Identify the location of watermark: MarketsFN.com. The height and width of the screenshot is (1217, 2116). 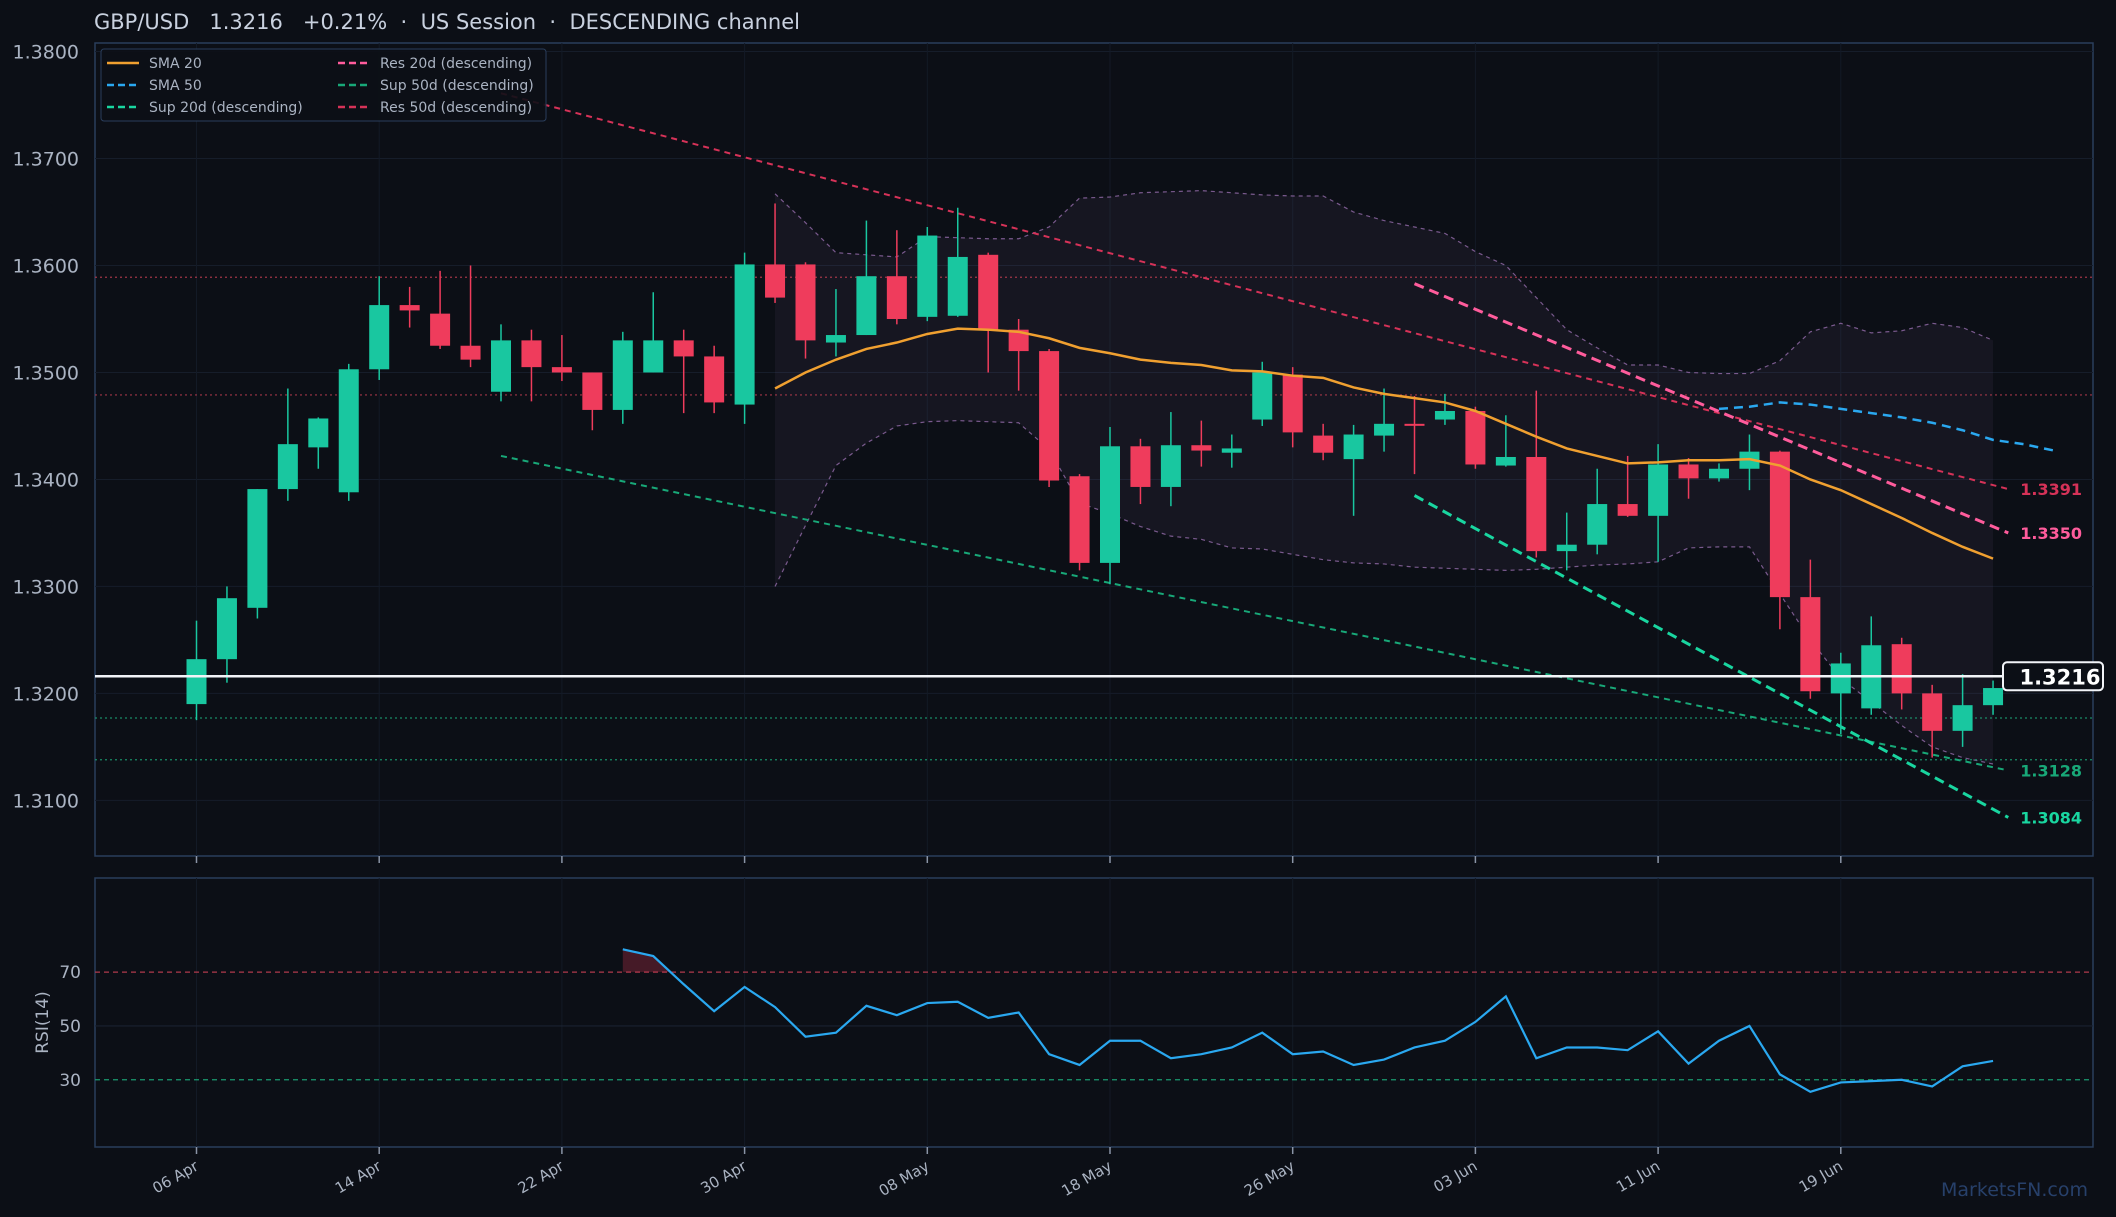
(2014, 1190).